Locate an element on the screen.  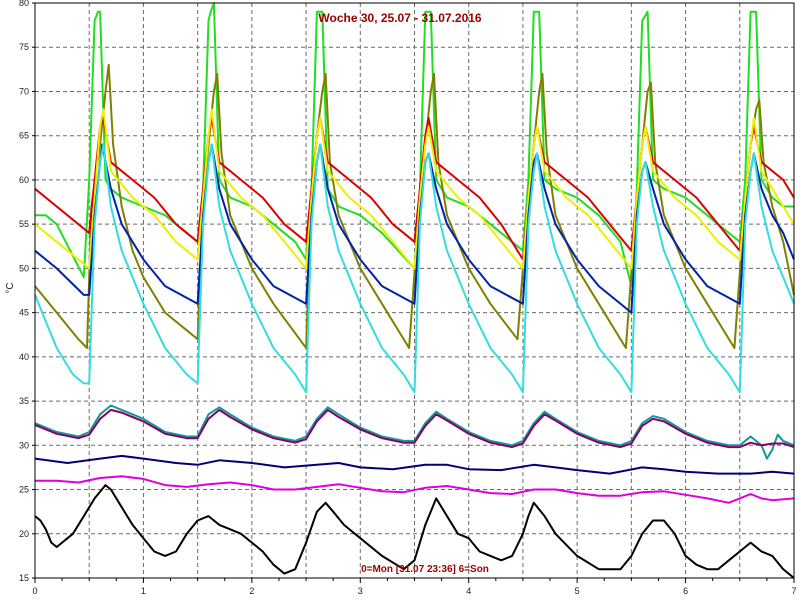
y-tick-label: 20 is located at coordinates (24, 534).